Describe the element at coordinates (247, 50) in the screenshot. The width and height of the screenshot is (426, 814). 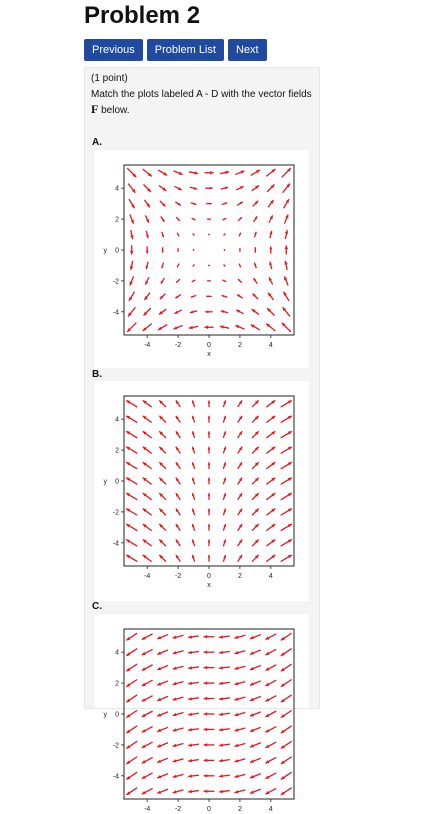
I see `next-button: Next` at that location.